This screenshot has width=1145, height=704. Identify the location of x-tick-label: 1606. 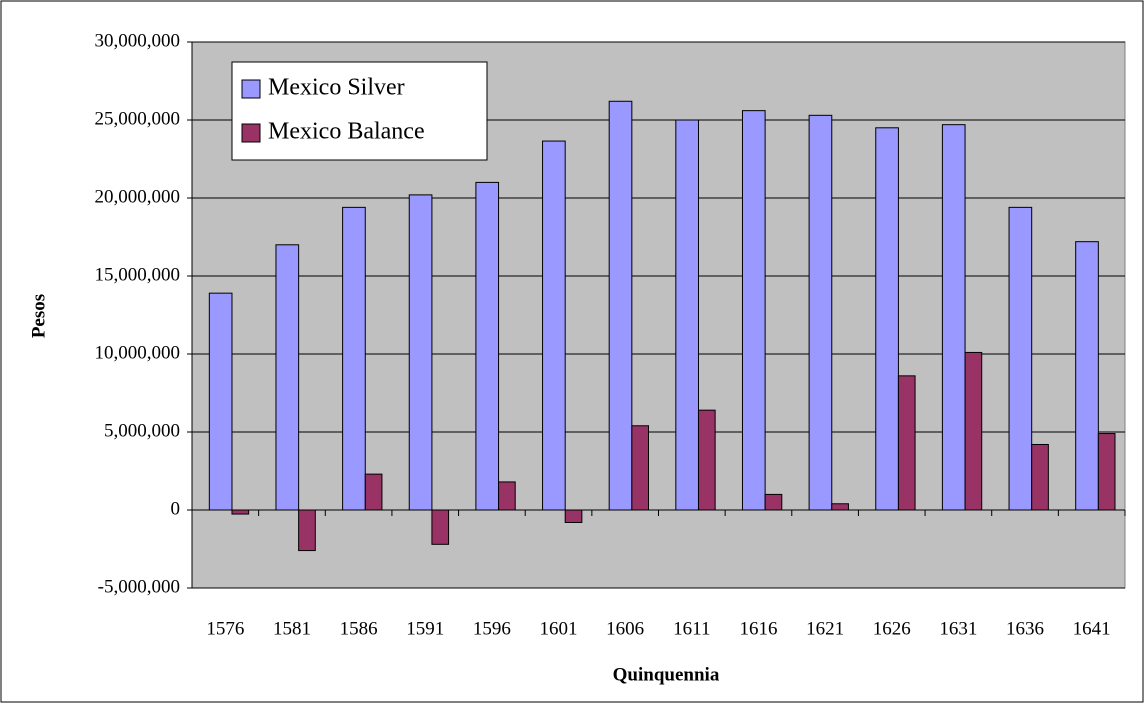
(625, 628).